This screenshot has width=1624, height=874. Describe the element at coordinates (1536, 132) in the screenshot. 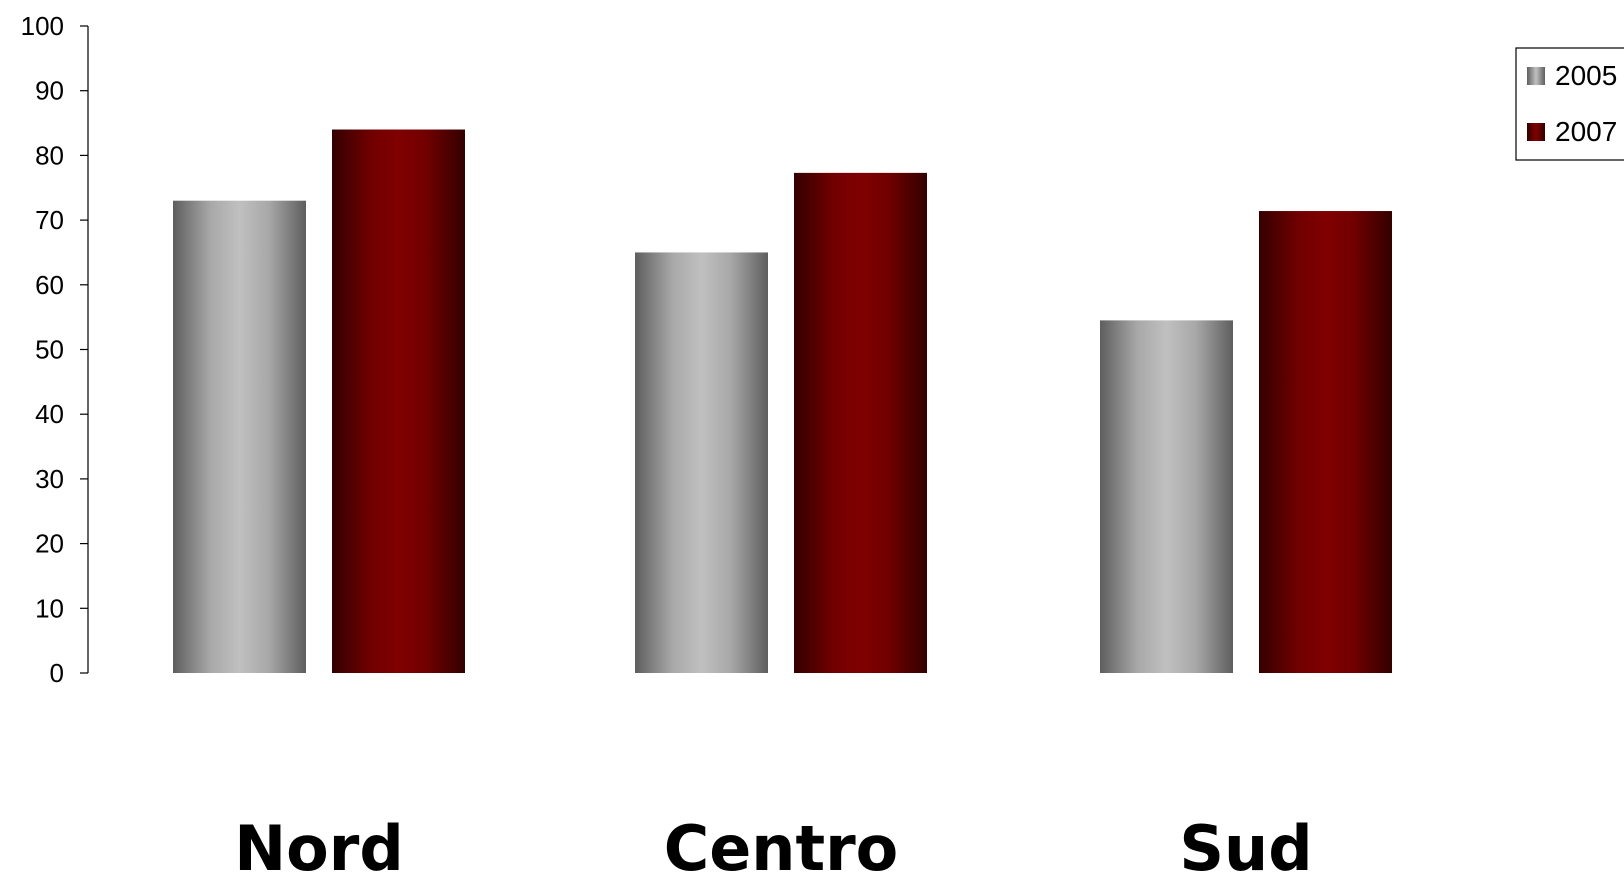

I see `legend-swatch-2007` at that location.